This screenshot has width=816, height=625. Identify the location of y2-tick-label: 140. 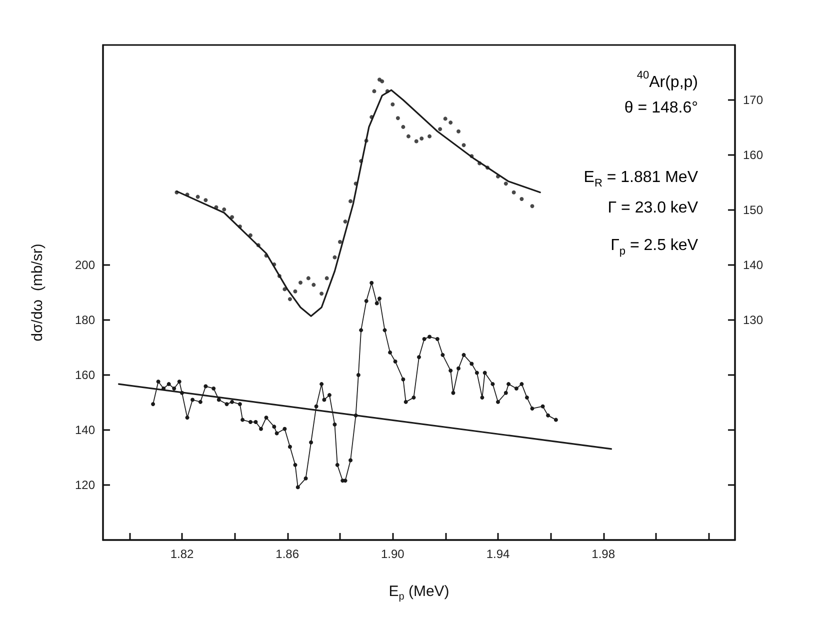
(753, 265).